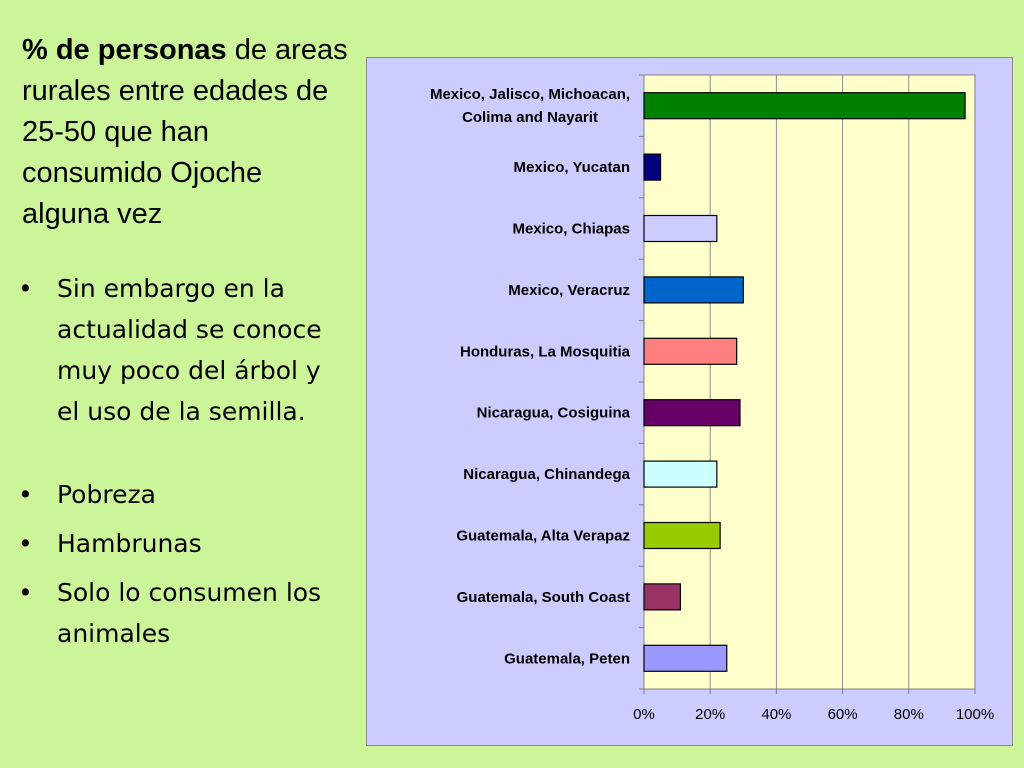 The height and width of the screenshot is (768, 1024). What do you see at coordinates (543, 597) in the screenshot?
I see `category-label: Guatemala, South Coast` at bounding box center [543, 597].